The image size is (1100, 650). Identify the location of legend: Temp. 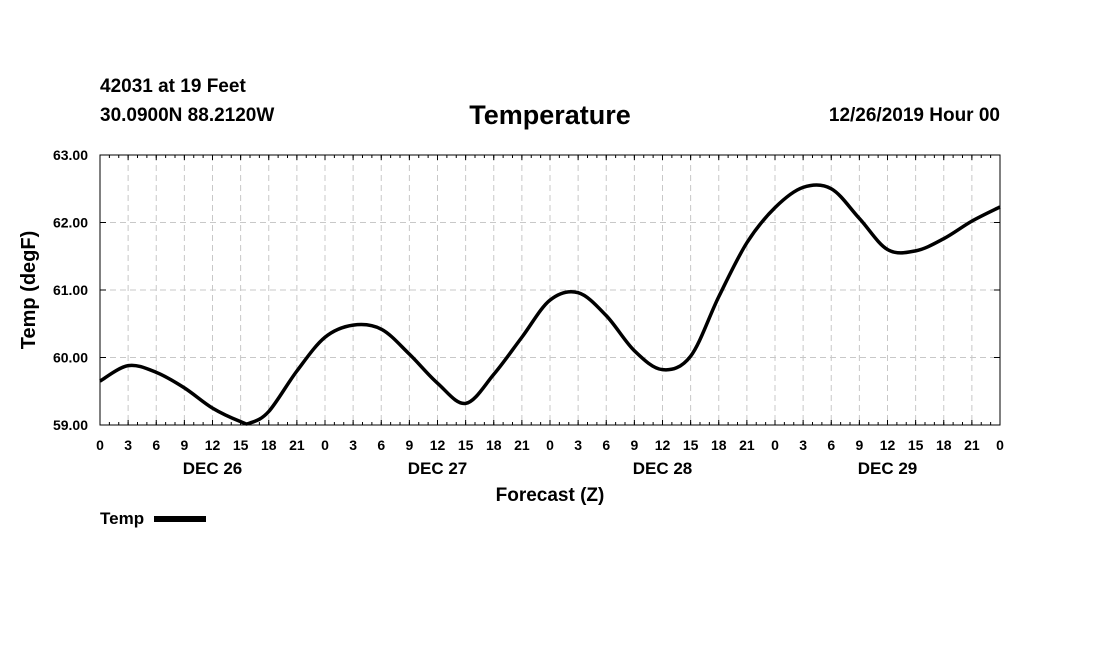
(153, 519).